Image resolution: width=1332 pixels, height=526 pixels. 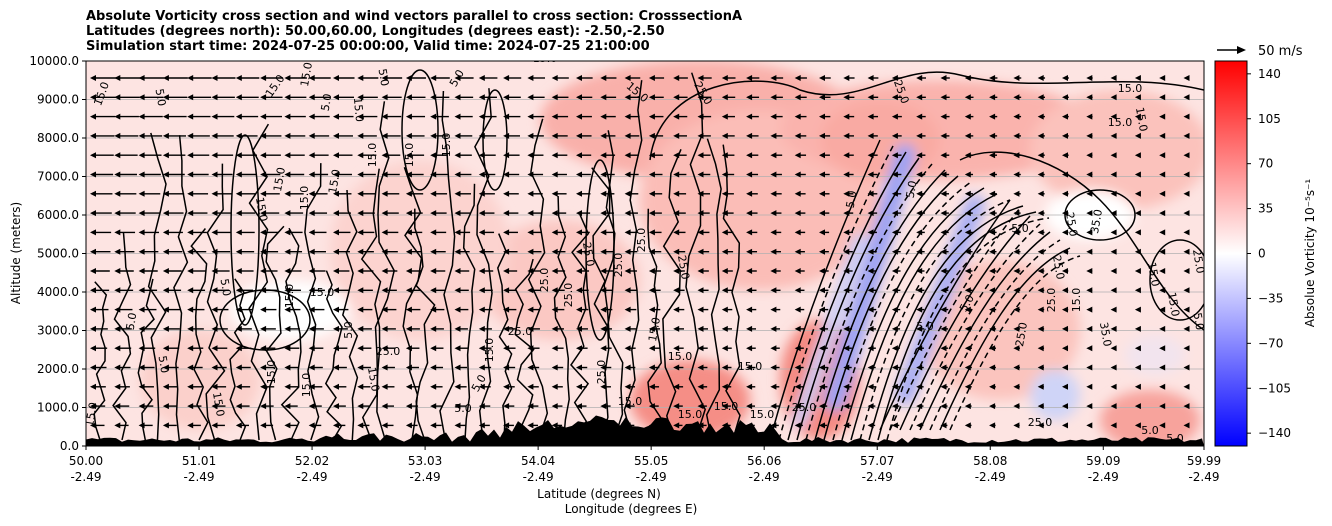 What do you see at coordinates (1117, 150) in the screenshot?
I see `field-blob` at bounding box center [1117, 150].